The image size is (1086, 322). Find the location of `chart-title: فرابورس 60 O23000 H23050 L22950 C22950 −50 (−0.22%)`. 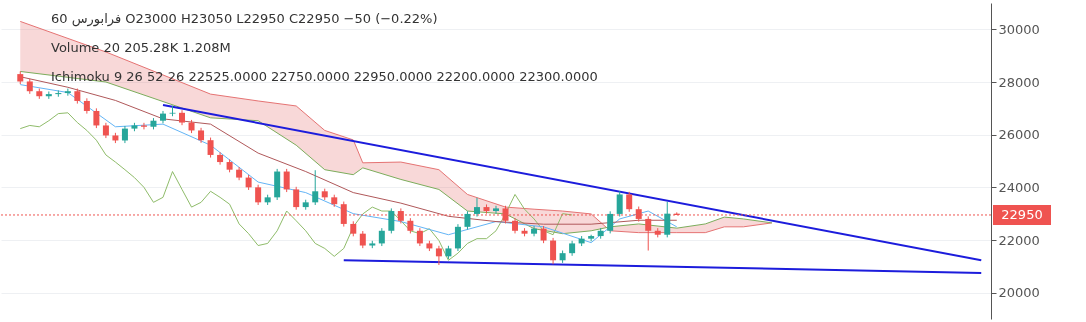

chart-title: فرابورس 60 O23000 H23050 L22950 C22950 −50 (−0.22%) is located at coordinates (244, 18).